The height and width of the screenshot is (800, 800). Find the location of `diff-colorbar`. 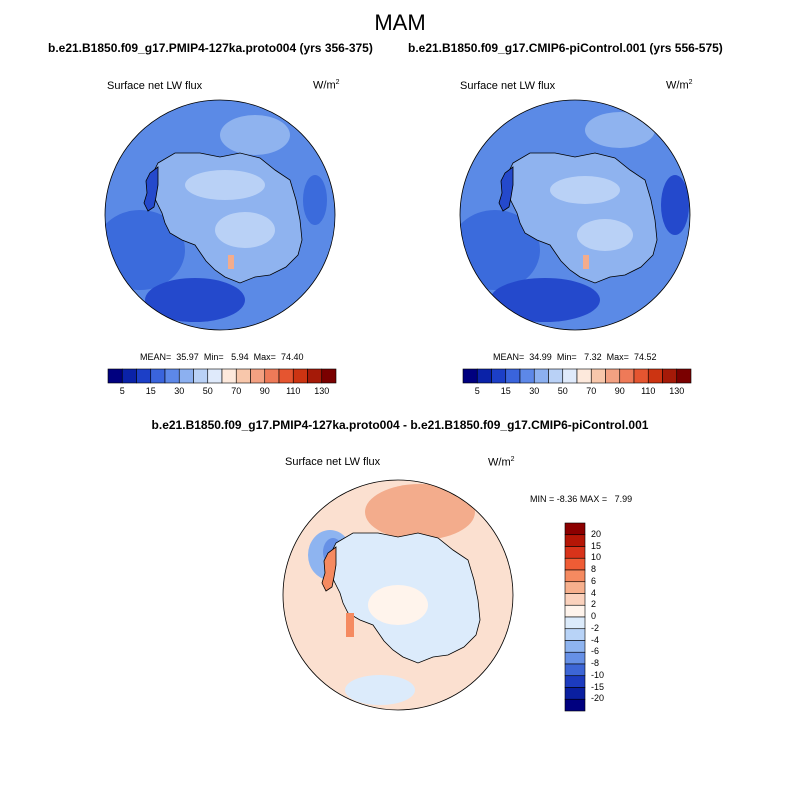

diff-colorbar is located at coordinates (575, 617).